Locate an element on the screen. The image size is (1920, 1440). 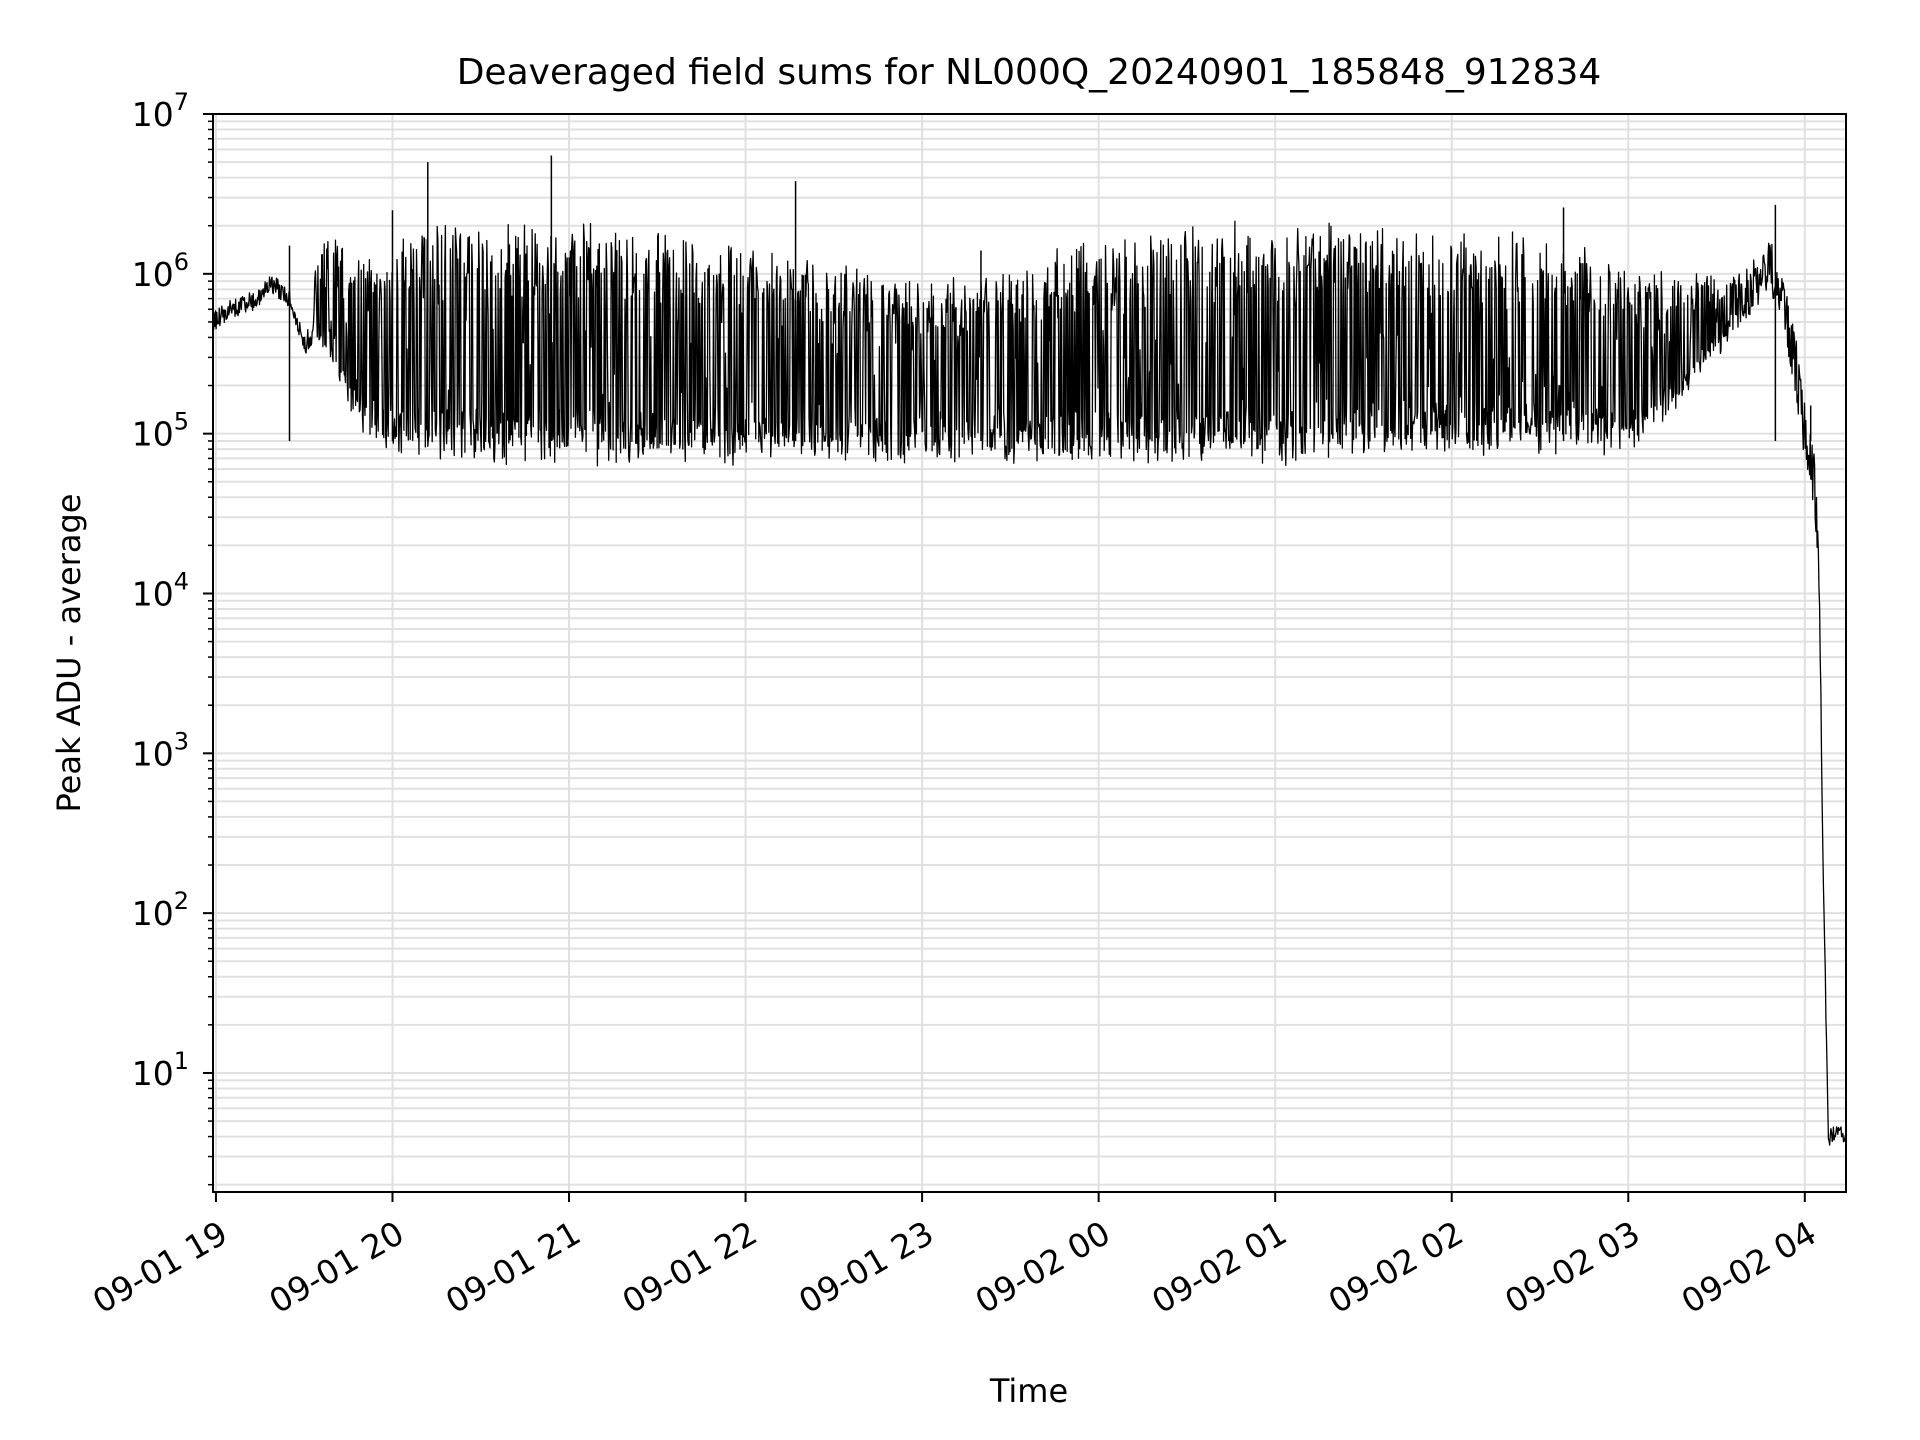
y-tick-label: 10⁷ is located at coordinates (160, 111).